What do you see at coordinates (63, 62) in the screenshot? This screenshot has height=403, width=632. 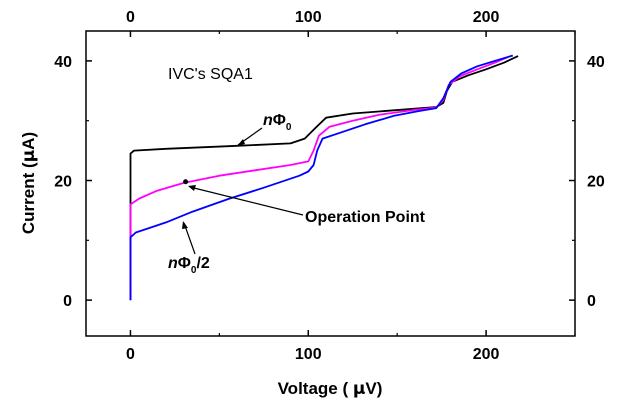 I see `y-tick-label-left: 40` at bounding box center [63, 62].